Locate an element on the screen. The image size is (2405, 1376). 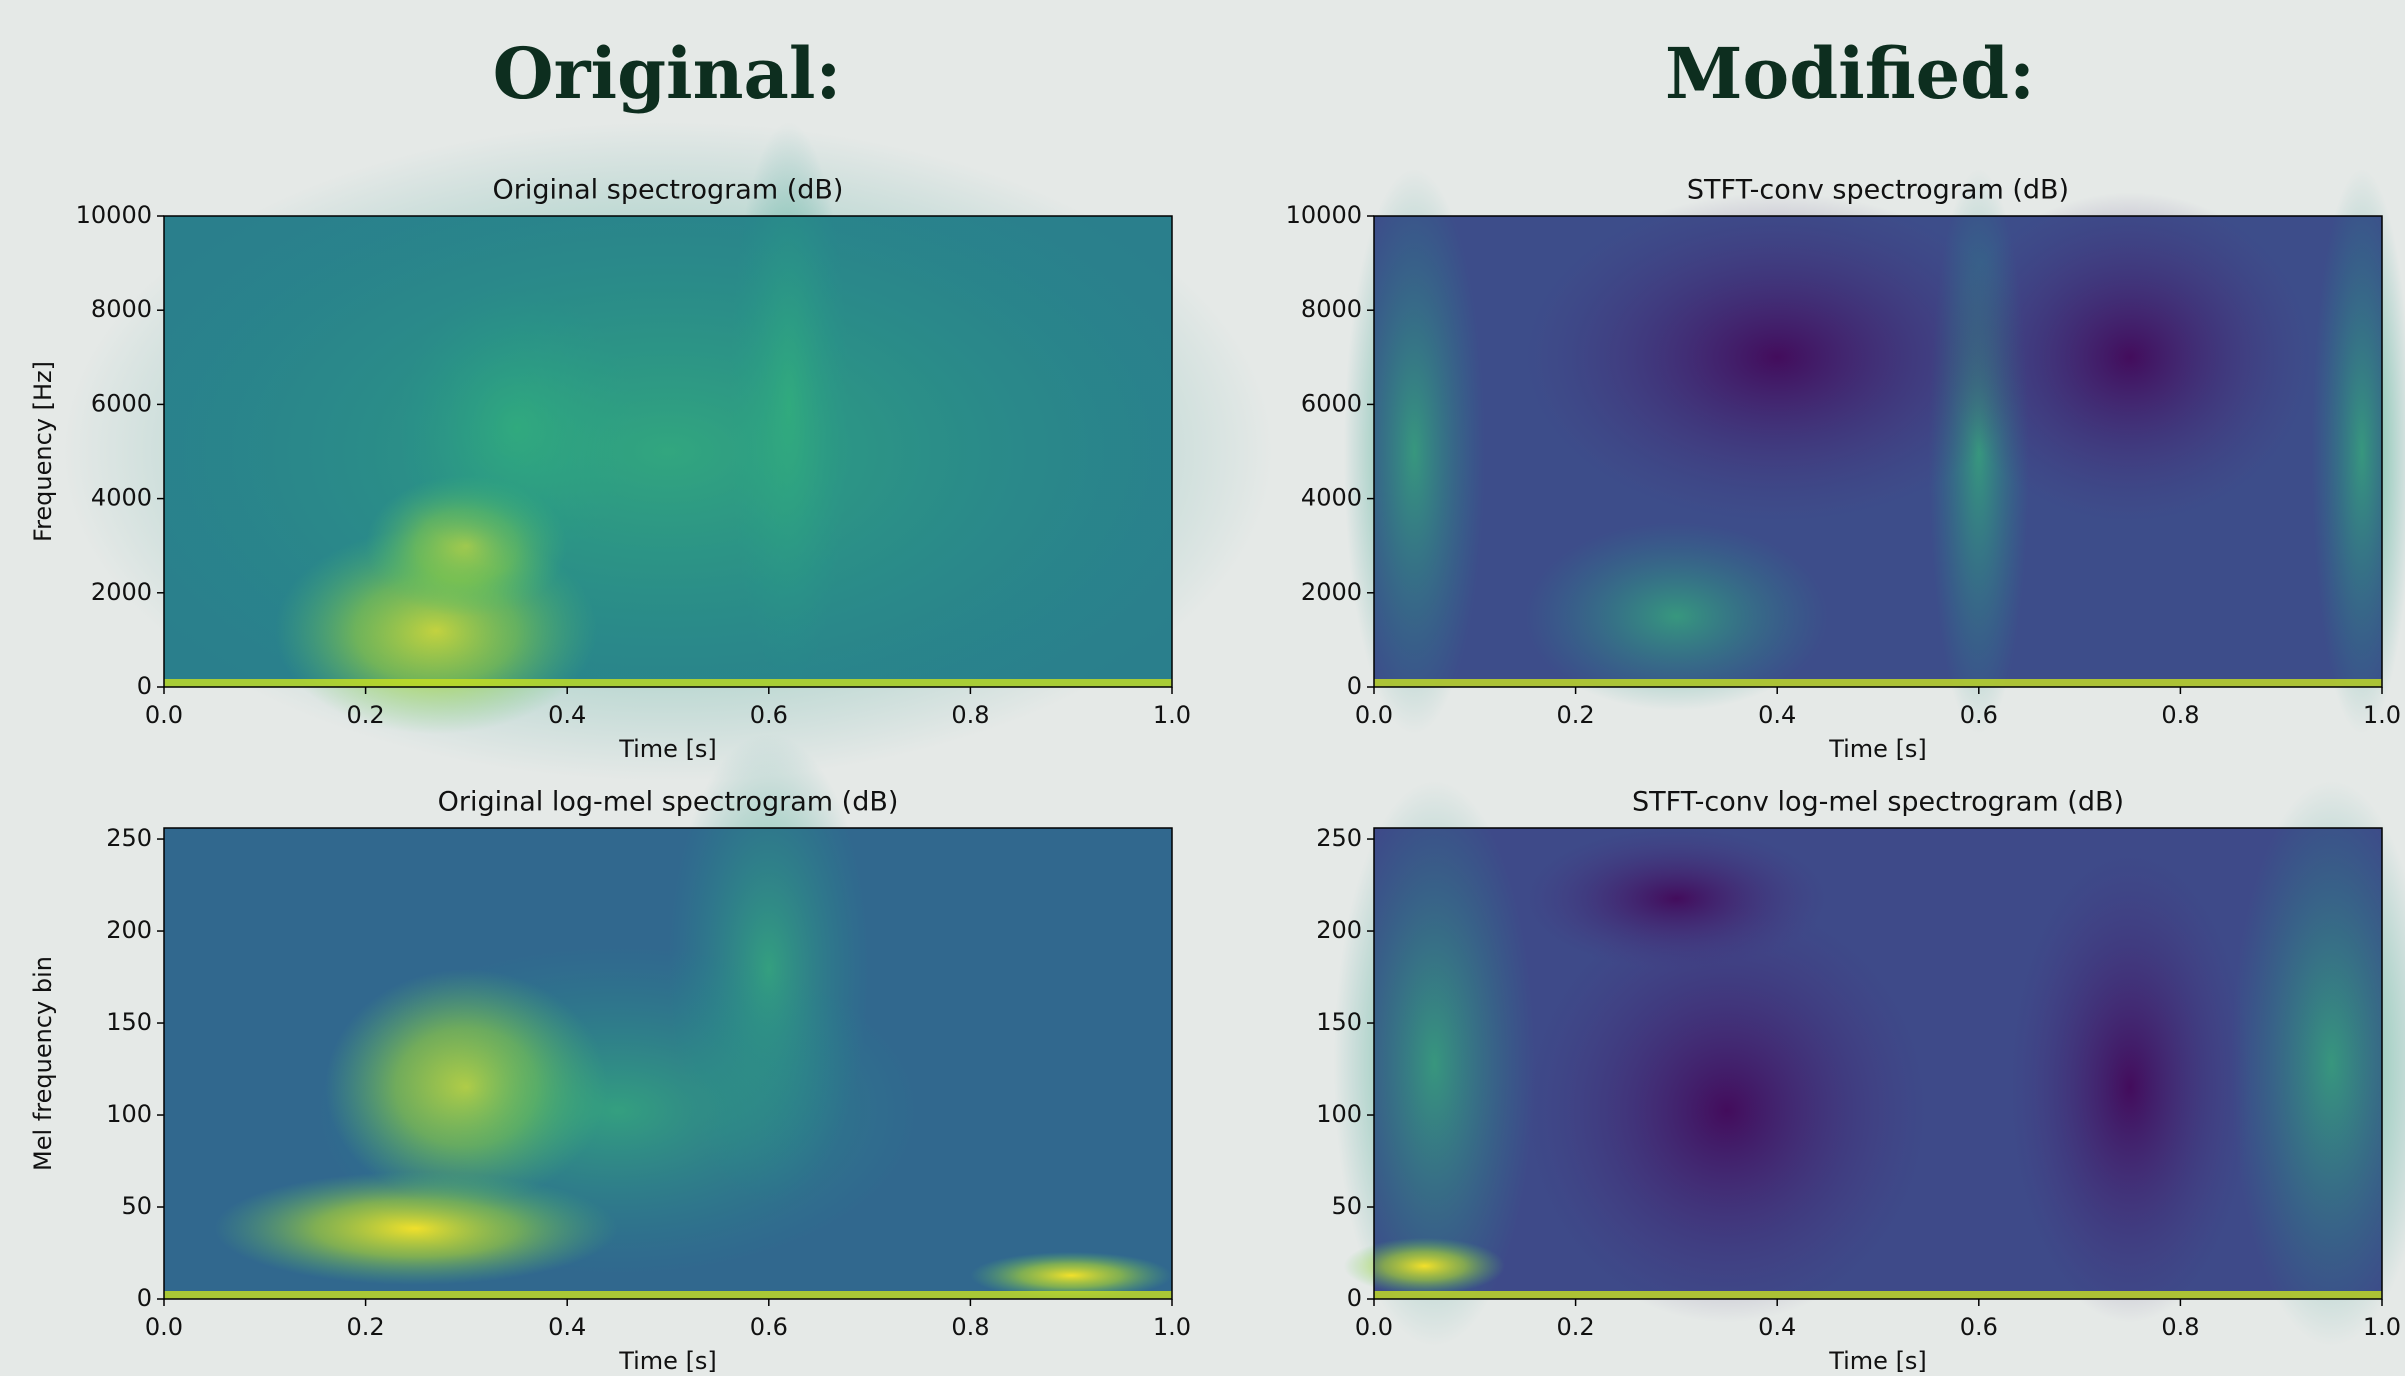
y-axis-label: Mel frequency bin is located at coordinates (43, 1063).